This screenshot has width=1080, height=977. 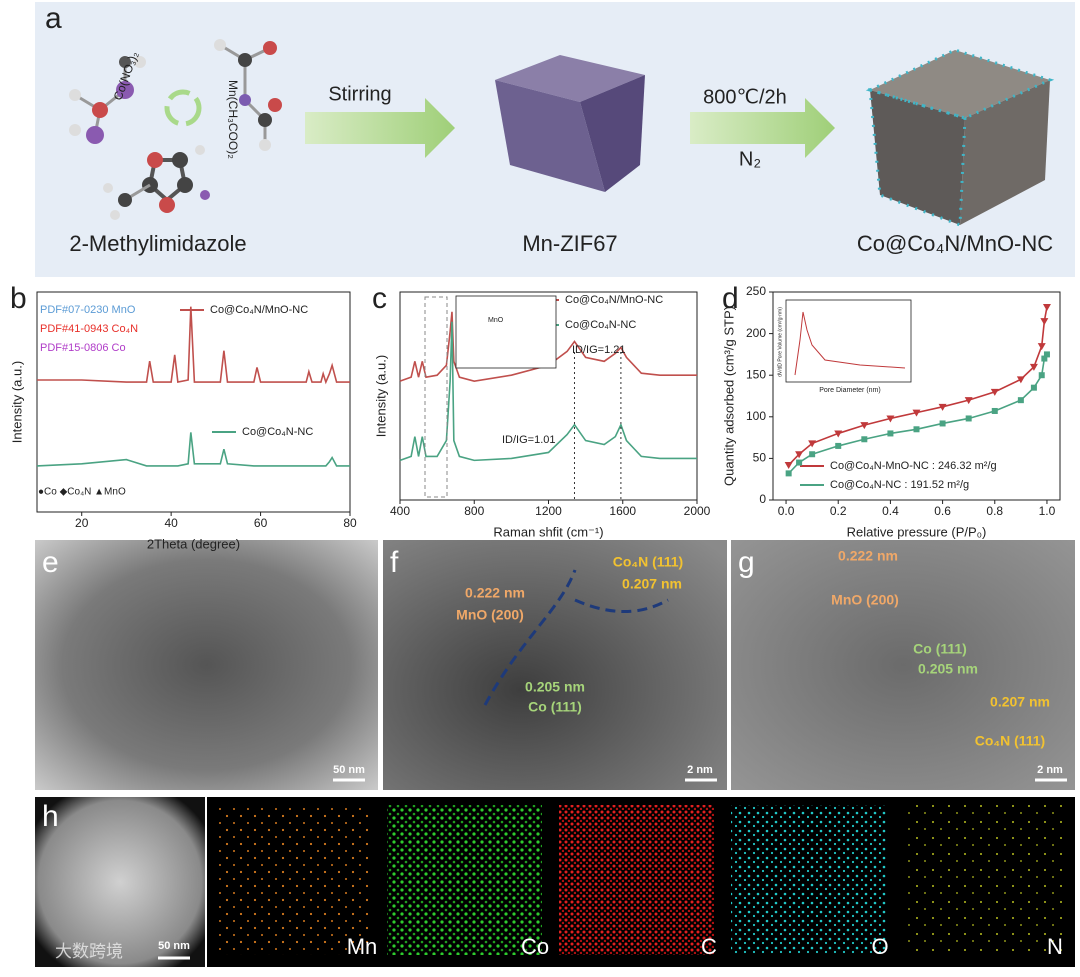 I want to click on step-label: N₂, so click(x=750, y=159).